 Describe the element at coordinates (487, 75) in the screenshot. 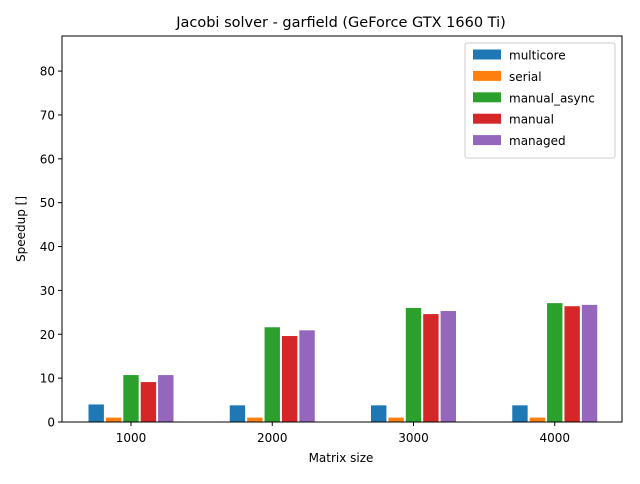

I see `legend-swatch-serial` at that location.